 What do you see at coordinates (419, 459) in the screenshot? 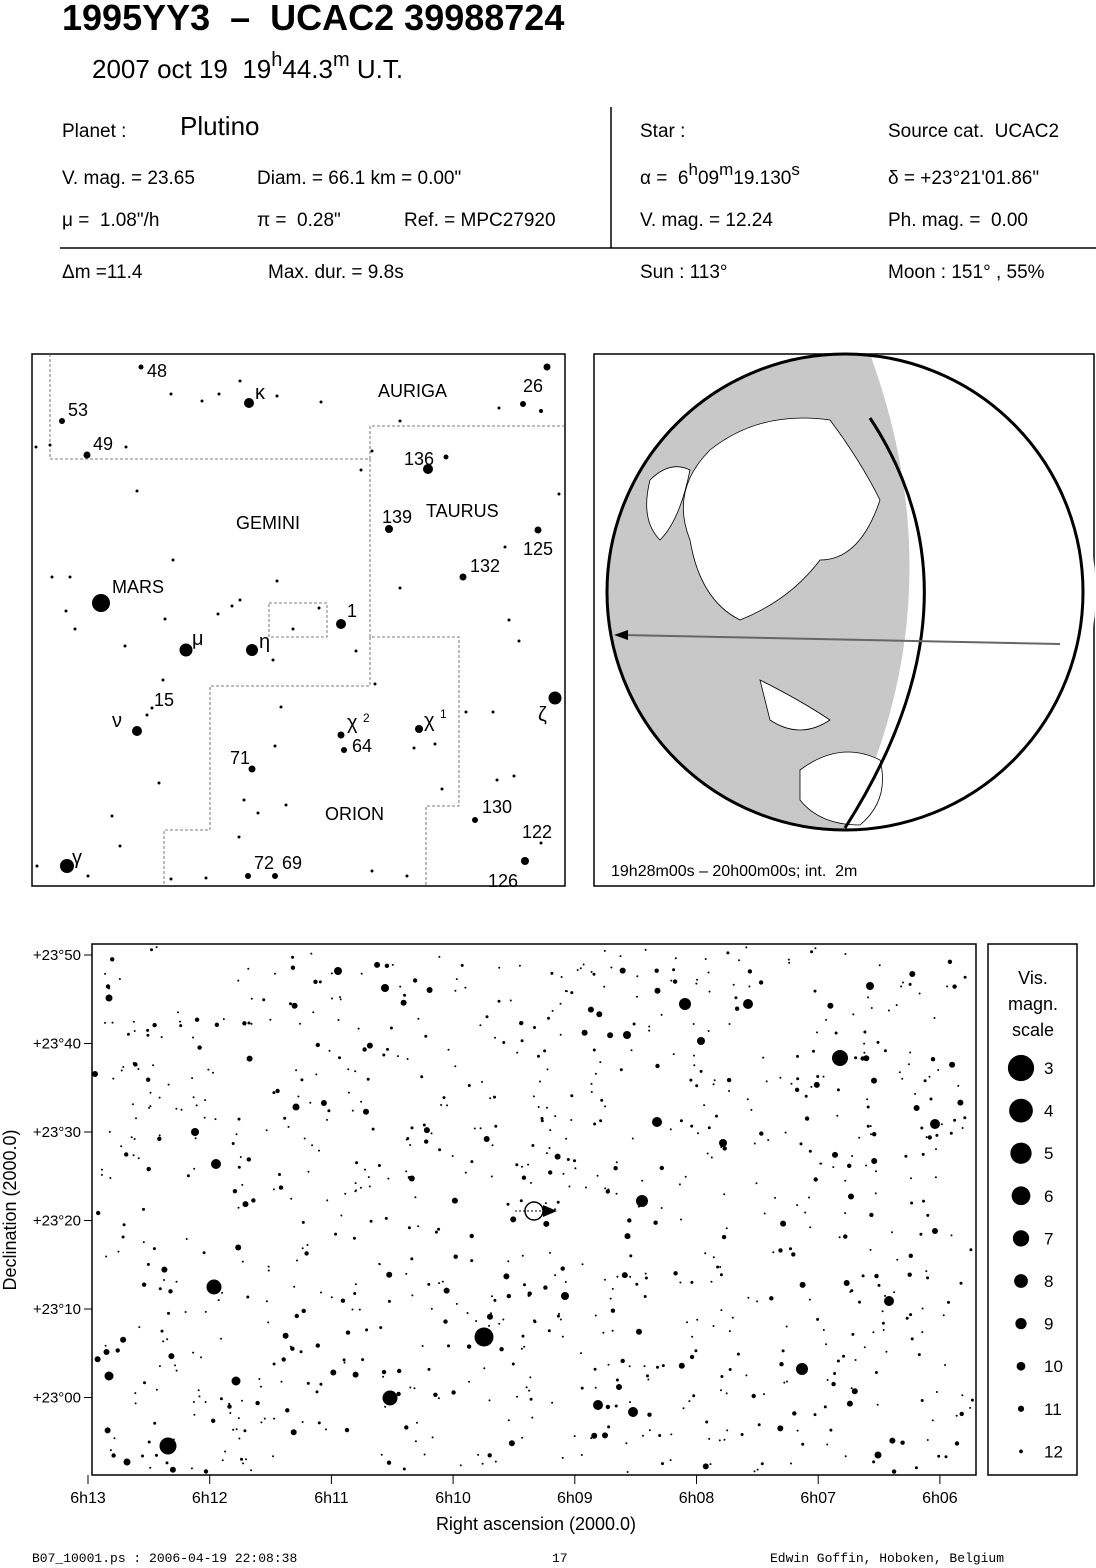
I see `finder-label: 136` at bounding box center [419, 459].